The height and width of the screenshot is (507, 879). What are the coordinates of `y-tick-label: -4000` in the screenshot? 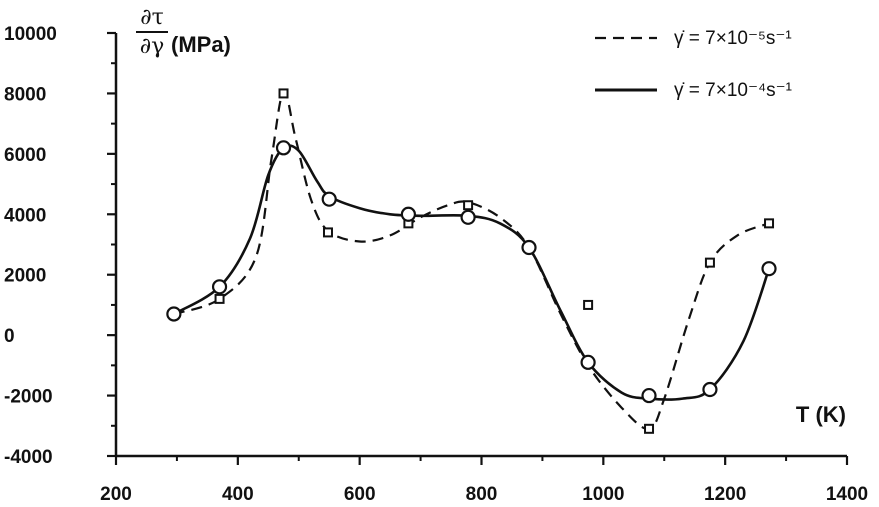 It's located at (28, 457).